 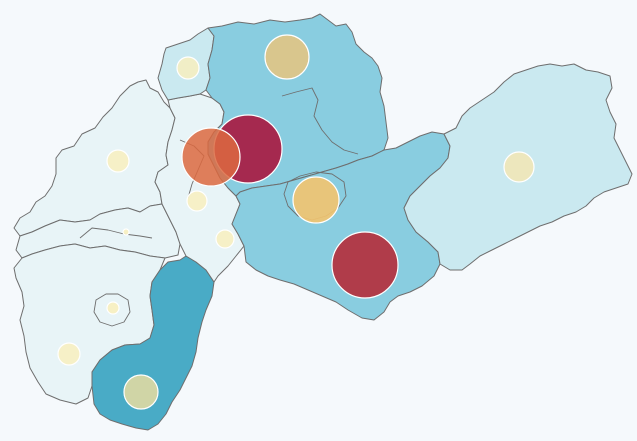 I want to click on bubble-east, so click(x=519, y=167).